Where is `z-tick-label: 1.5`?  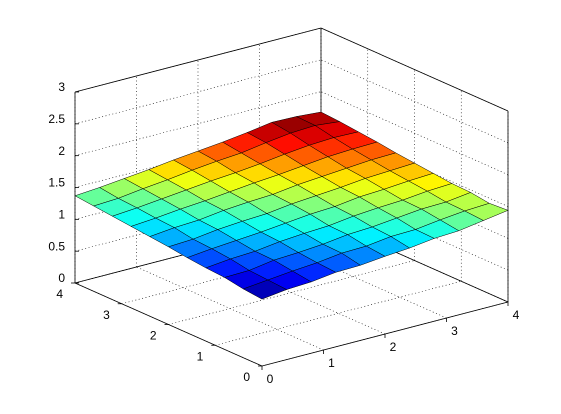
z-tick-label: 1.5 is located at coordinates (56, 183).